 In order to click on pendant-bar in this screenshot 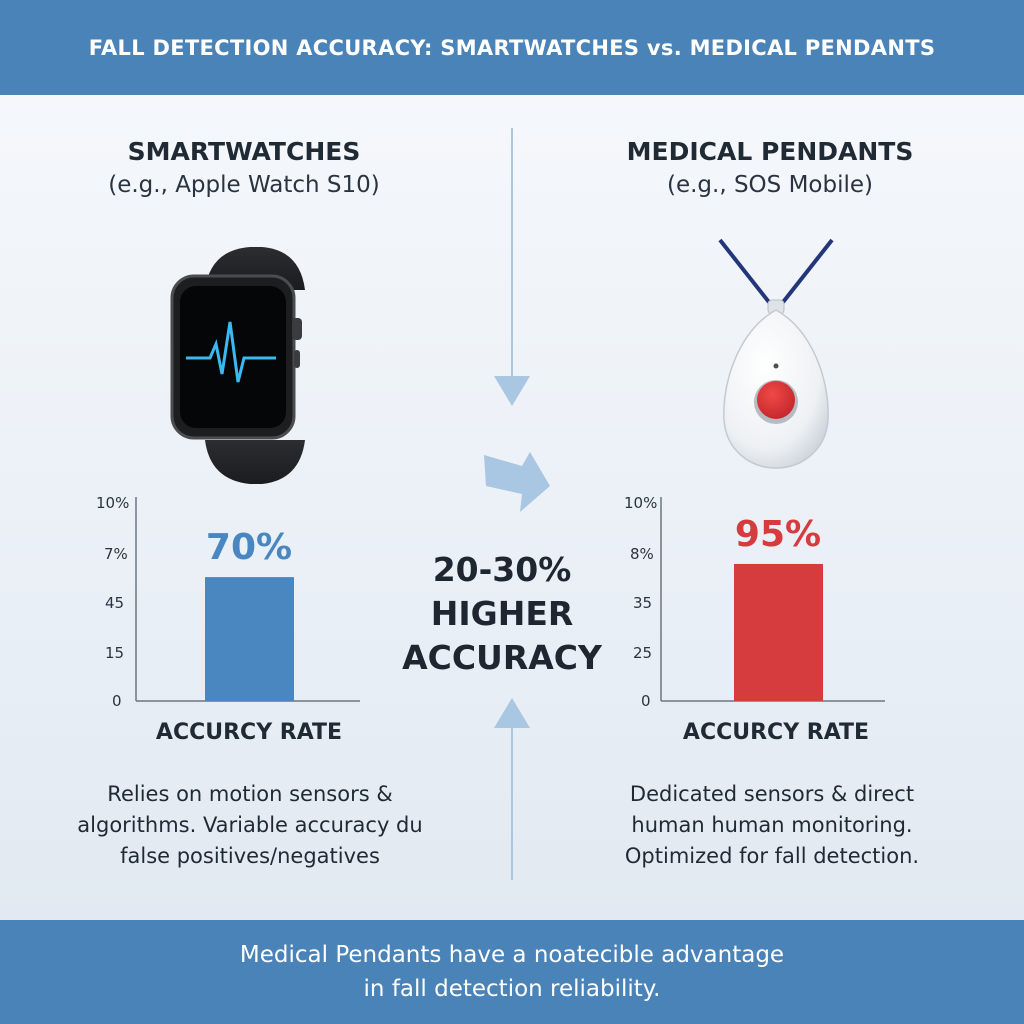, I will do `click(778, 632)`.